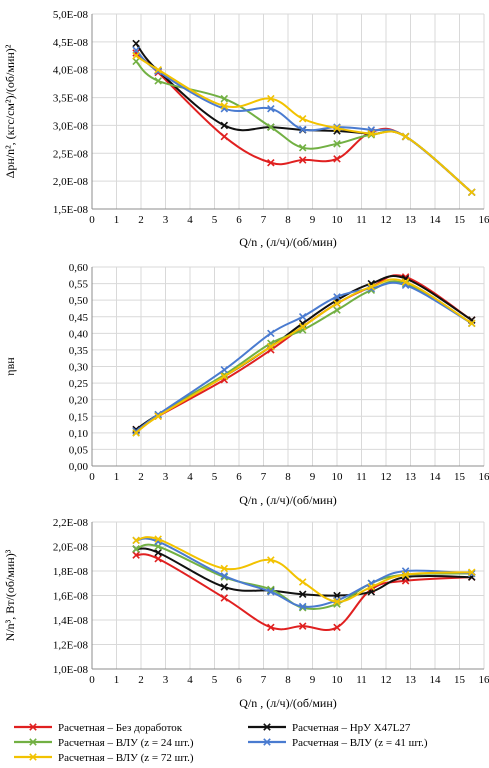 The width and height of the screenshot is (489, 768). I want to click on y-tick-label: 2,0E-08, so click(71, 548).